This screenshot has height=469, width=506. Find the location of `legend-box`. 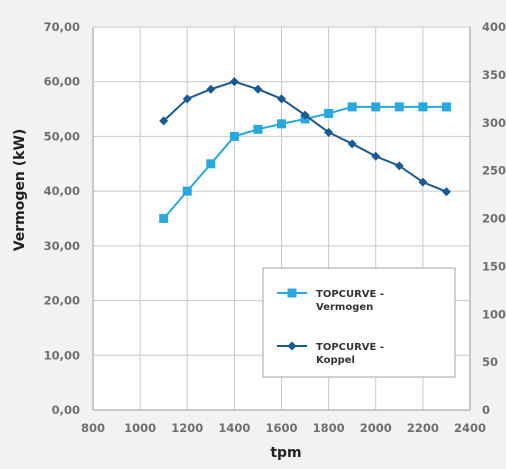

legend-box is located at coordinates (359, 322).